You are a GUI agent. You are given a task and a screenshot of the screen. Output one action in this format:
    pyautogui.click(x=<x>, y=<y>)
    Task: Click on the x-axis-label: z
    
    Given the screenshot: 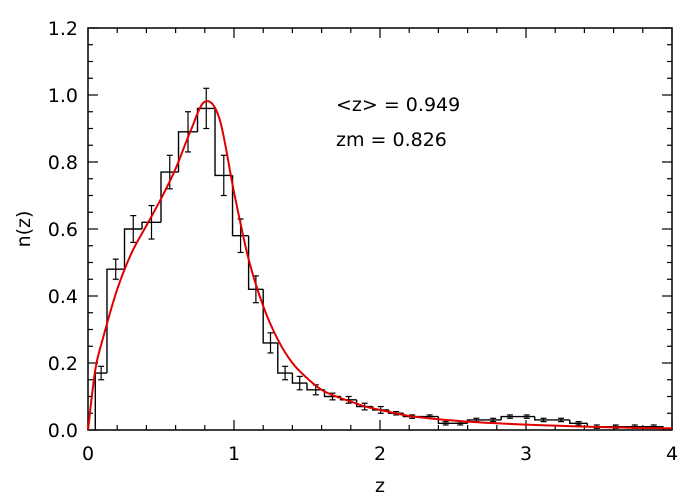 What is the action you would take?
    pyautogui.click(x=380, y=486)
    